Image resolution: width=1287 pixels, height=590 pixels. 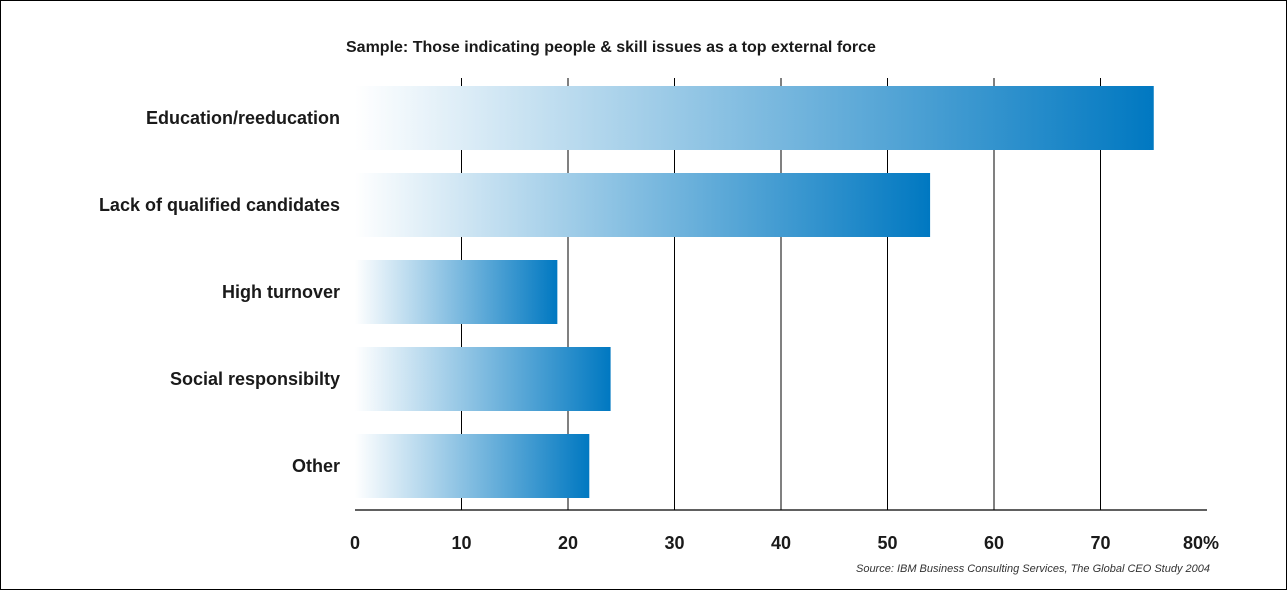 What do you see at coordinates (255, 379) in the screenshot?
I see `category-label: Social responsibilty` at bounding box center [255, 379].